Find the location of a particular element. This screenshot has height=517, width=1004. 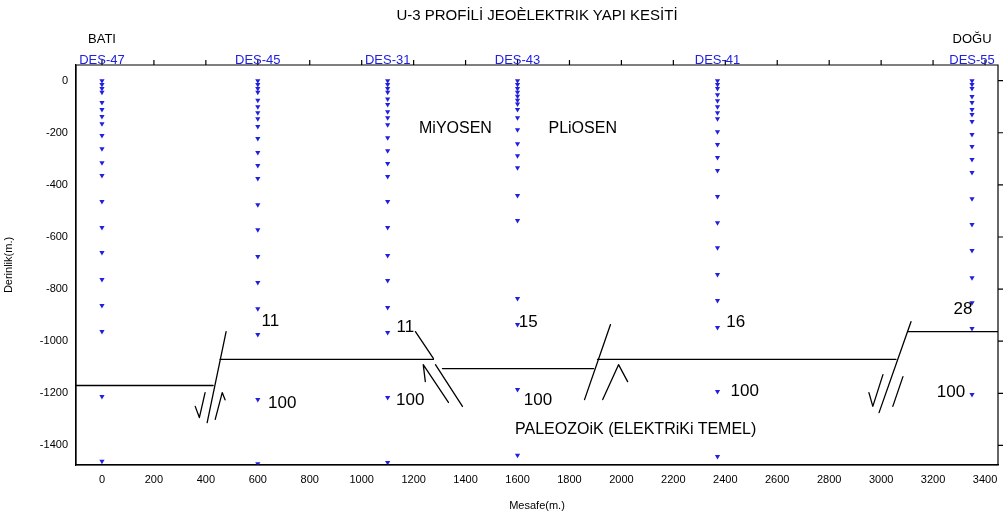

series-label: DES-41 is located at coordinates (717, 59).